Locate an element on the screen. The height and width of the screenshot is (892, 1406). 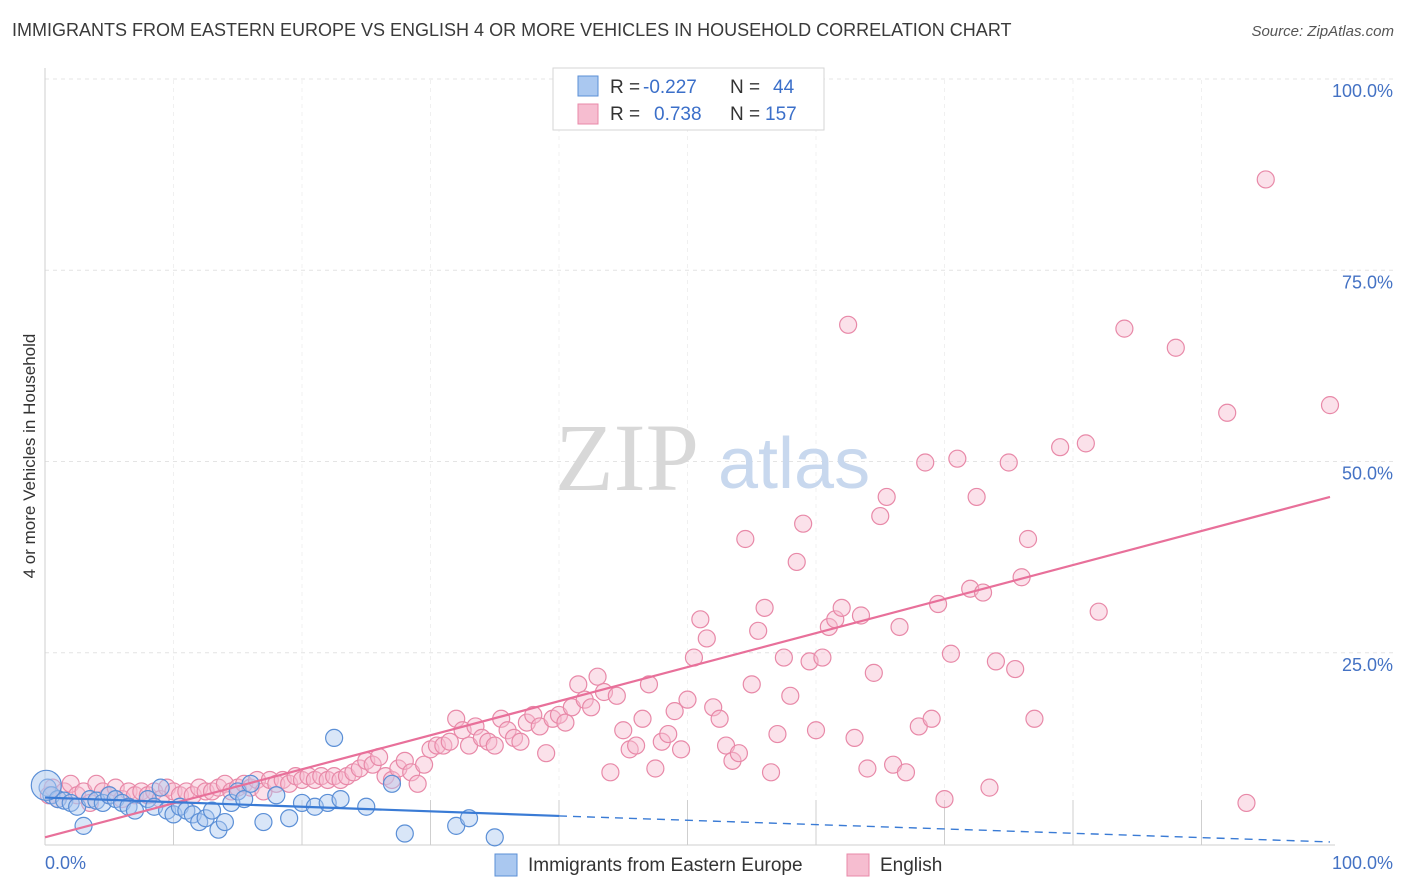
legend-n-value-pink: 157 is located at coordinates (781, 114).